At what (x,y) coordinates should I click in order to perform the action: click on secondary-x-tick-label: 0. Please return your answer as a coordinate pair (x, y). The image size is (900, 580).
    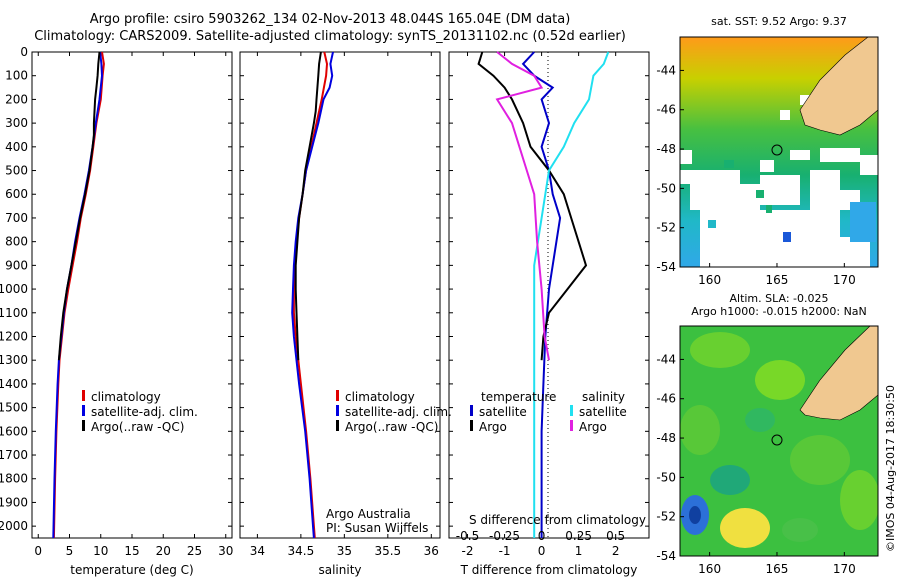
    Looking at the image, I should click on (542, 536).